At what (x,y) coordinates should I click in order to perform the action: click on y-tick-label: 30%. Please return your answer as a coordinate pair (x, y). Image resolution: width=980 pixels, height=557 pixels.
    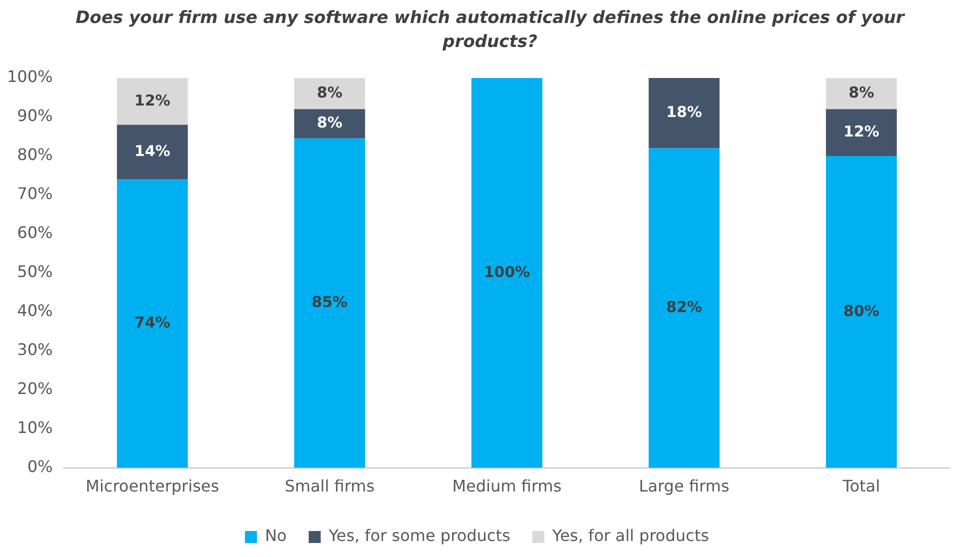
    Looking at the image, I should click on (35, 350).